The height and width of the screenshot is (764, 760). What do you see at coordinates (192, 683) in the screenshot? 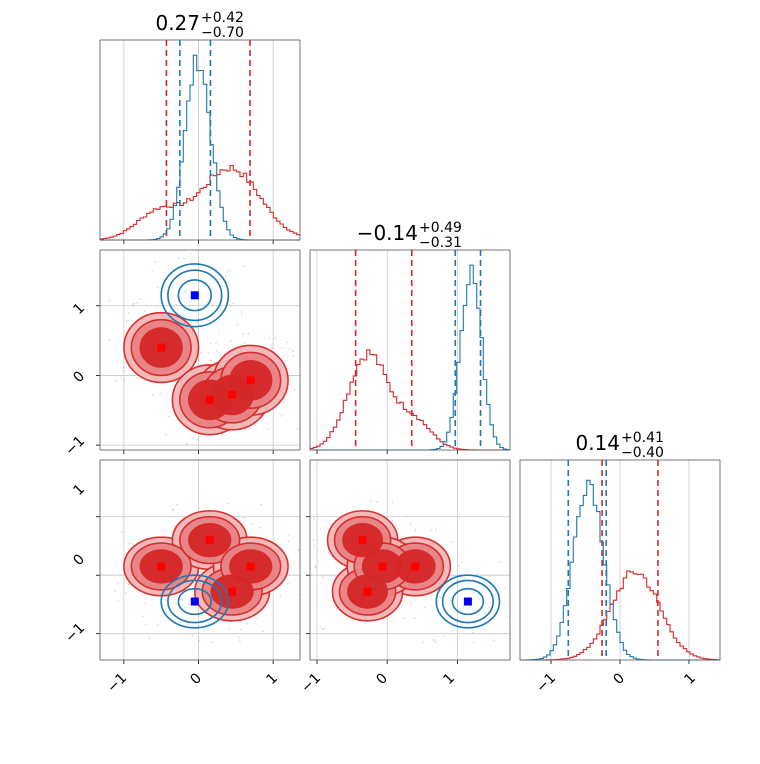
I see `xaxis-tick-labels-col1: −1 0 1` at bounding box center [192, 683].